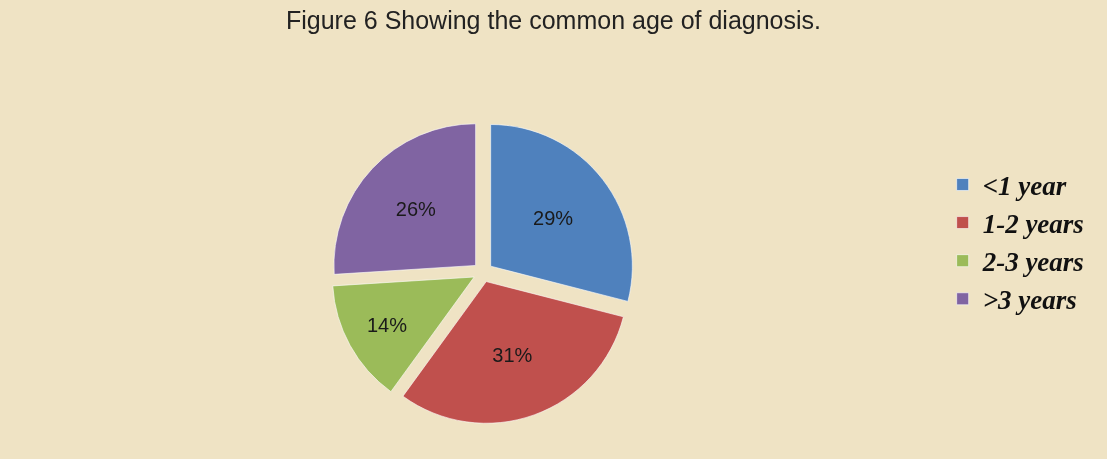  I want to click on legend-label: 1-2 years, so click(1033, 224).